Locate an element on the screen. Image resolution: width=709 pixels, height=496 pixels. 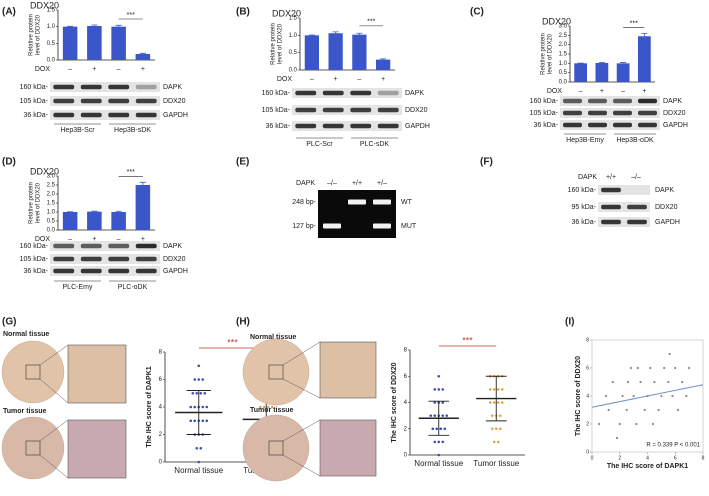
protein-label: DDX20 is located at coordinates (416, 110).